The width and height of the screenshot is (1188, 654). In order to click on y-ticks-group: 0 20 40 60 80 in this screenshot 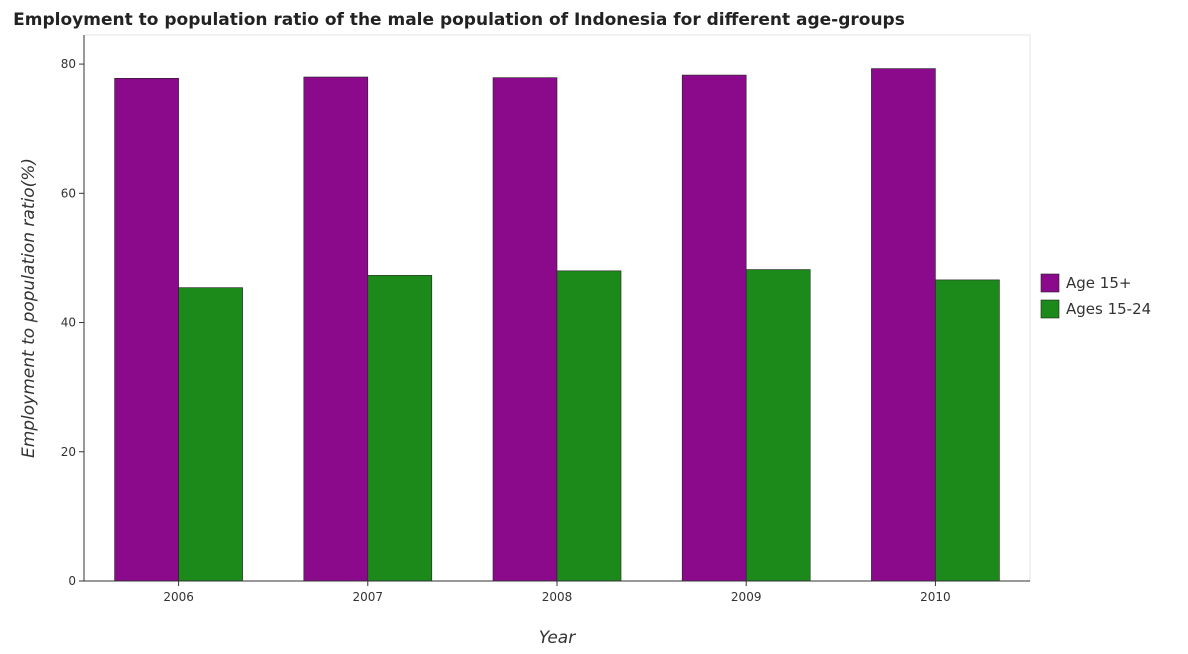, I will do `click(72, 322)`.